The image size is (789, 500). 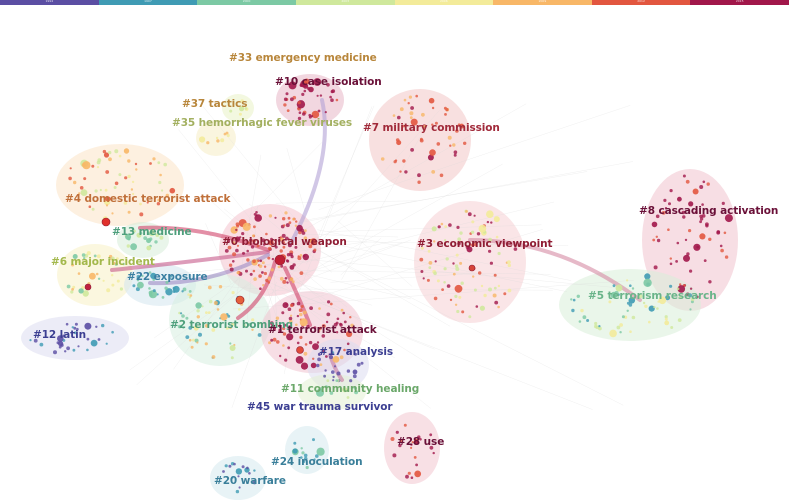 I want to click on cluster-label-11: #11 community healing, so click(x=350, y=389).